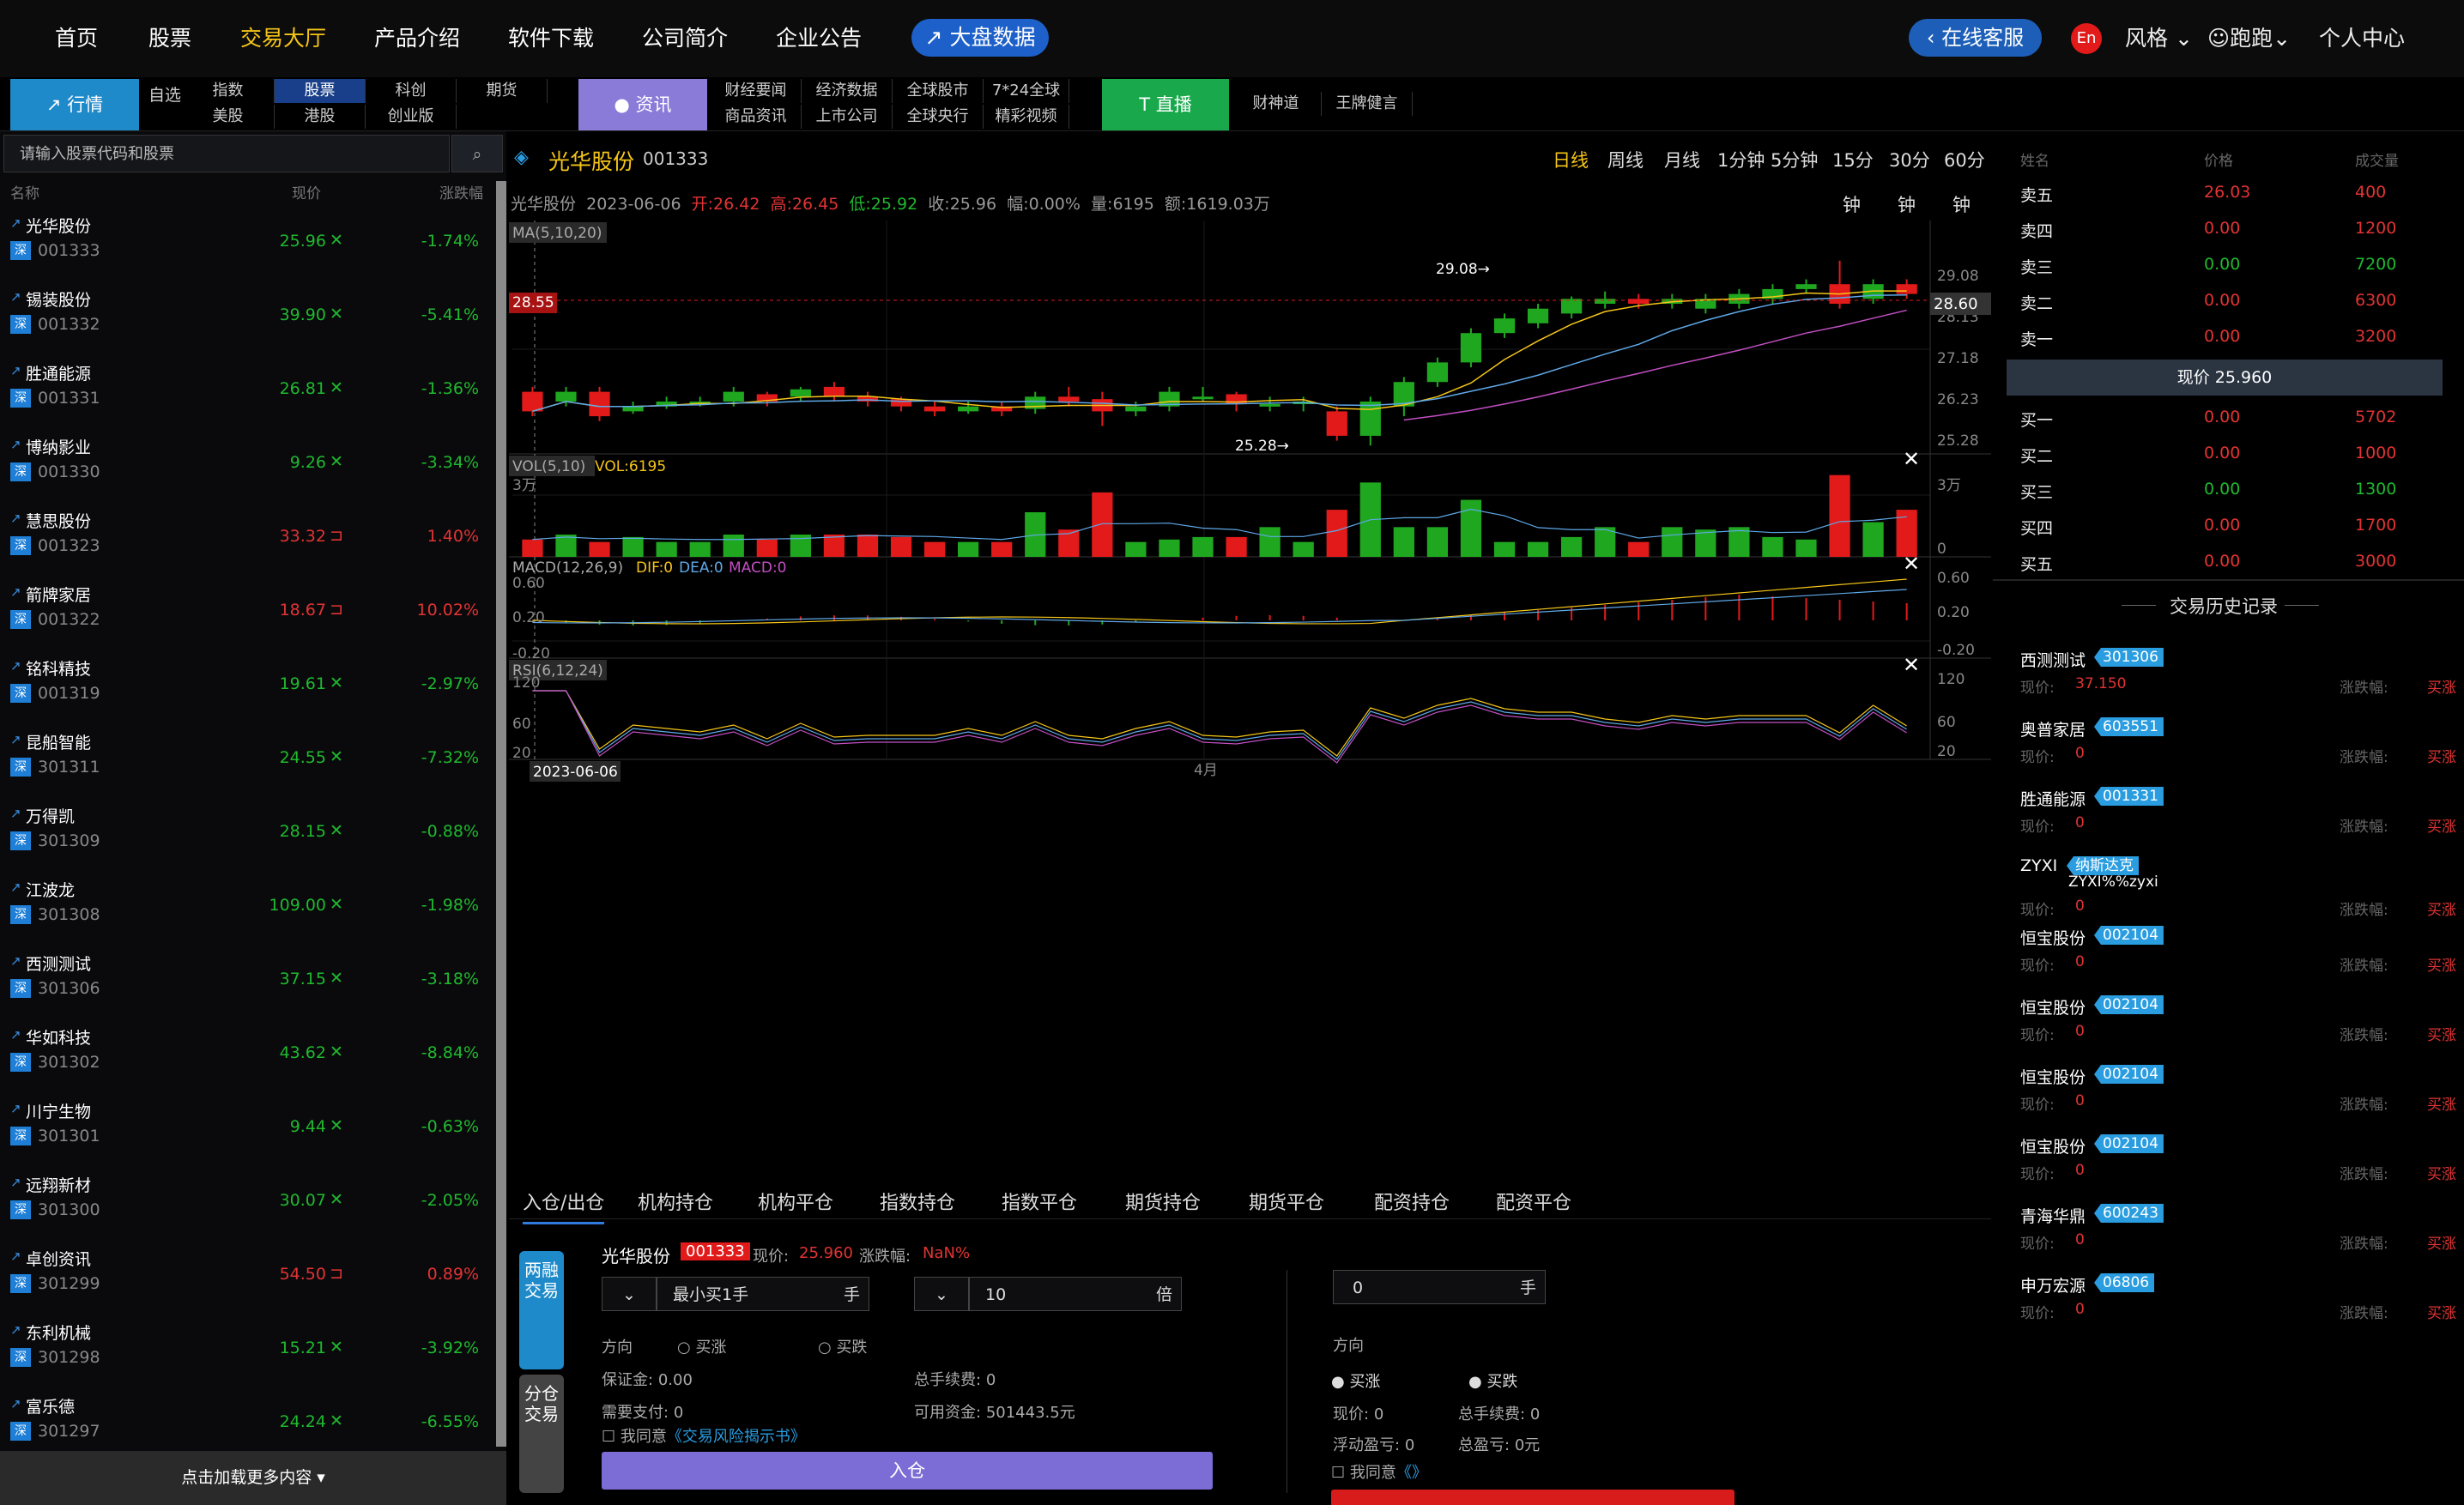  What do you see at coordinates (756, 117) in the screenshot?
I see `news-commodity: 商品资讯` at bounding box center [756, 117].